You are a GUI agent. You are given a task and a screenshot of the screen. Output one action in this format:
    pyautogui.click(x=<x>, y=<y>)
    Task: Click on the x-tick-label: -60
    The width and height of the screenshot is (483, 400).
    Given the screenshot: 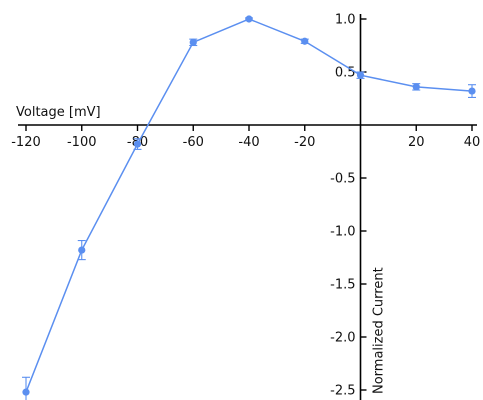 What is the action you would take?
    pyautogui.click(x=193, y=142)
    